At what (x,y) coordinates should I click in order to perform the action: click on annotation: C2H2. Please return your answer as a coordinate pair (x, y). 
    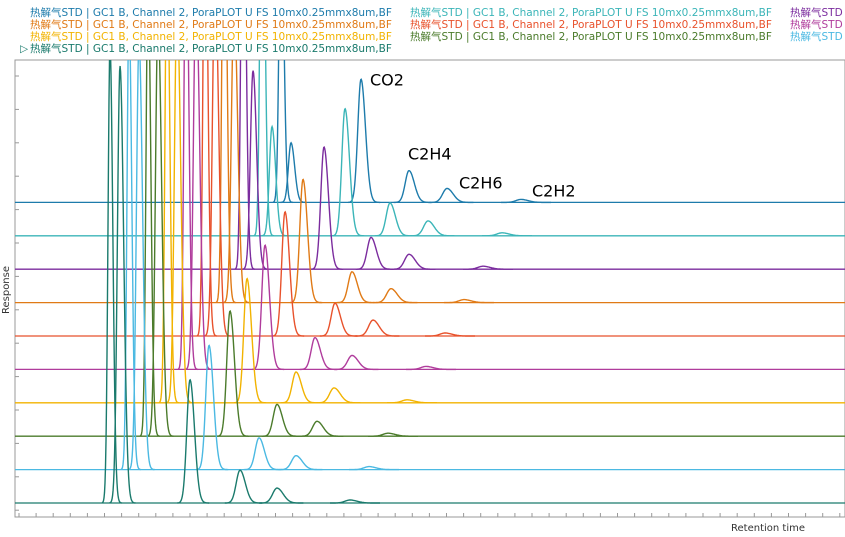
    Looking at the image, I should click on (554, 191).